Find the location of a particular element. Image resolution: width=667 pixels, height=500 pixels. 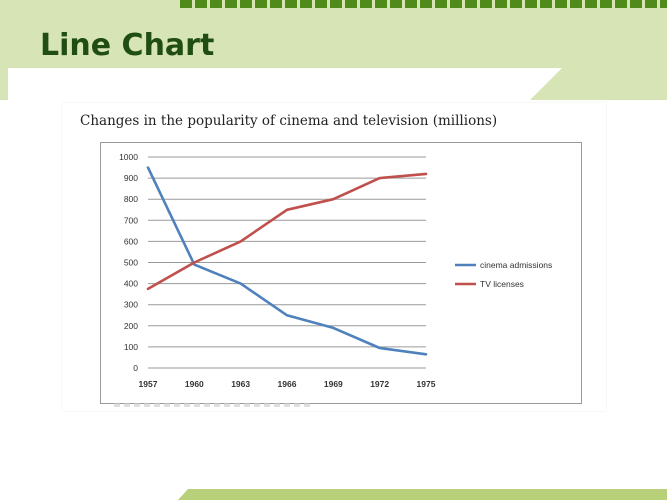

faint-footer-text is located at coordinates (214, 405).